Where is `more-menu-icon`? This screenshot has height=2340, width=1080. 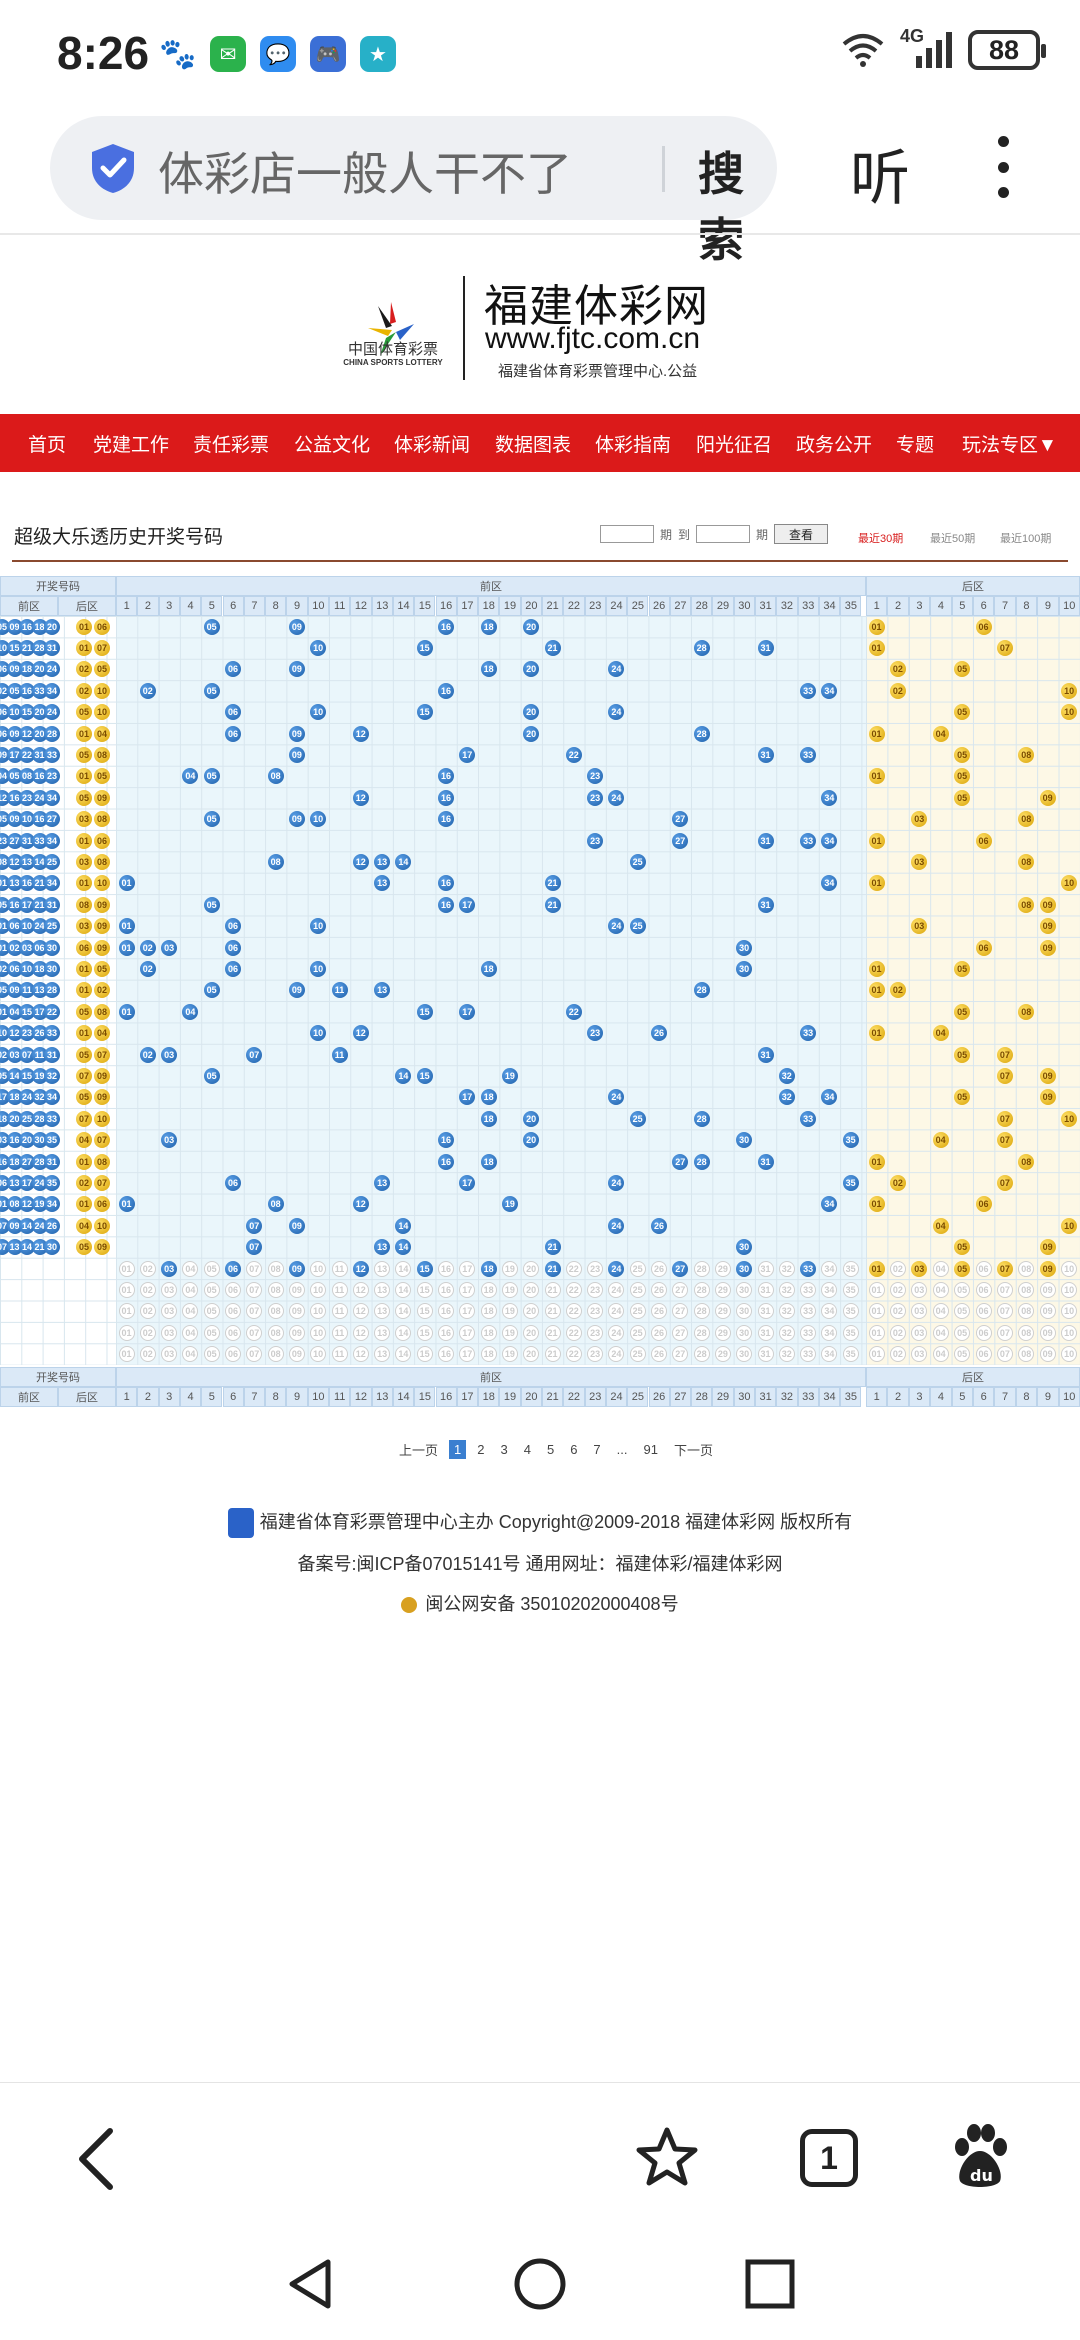
more-menu-icon is located at coordinates (1003, 167).